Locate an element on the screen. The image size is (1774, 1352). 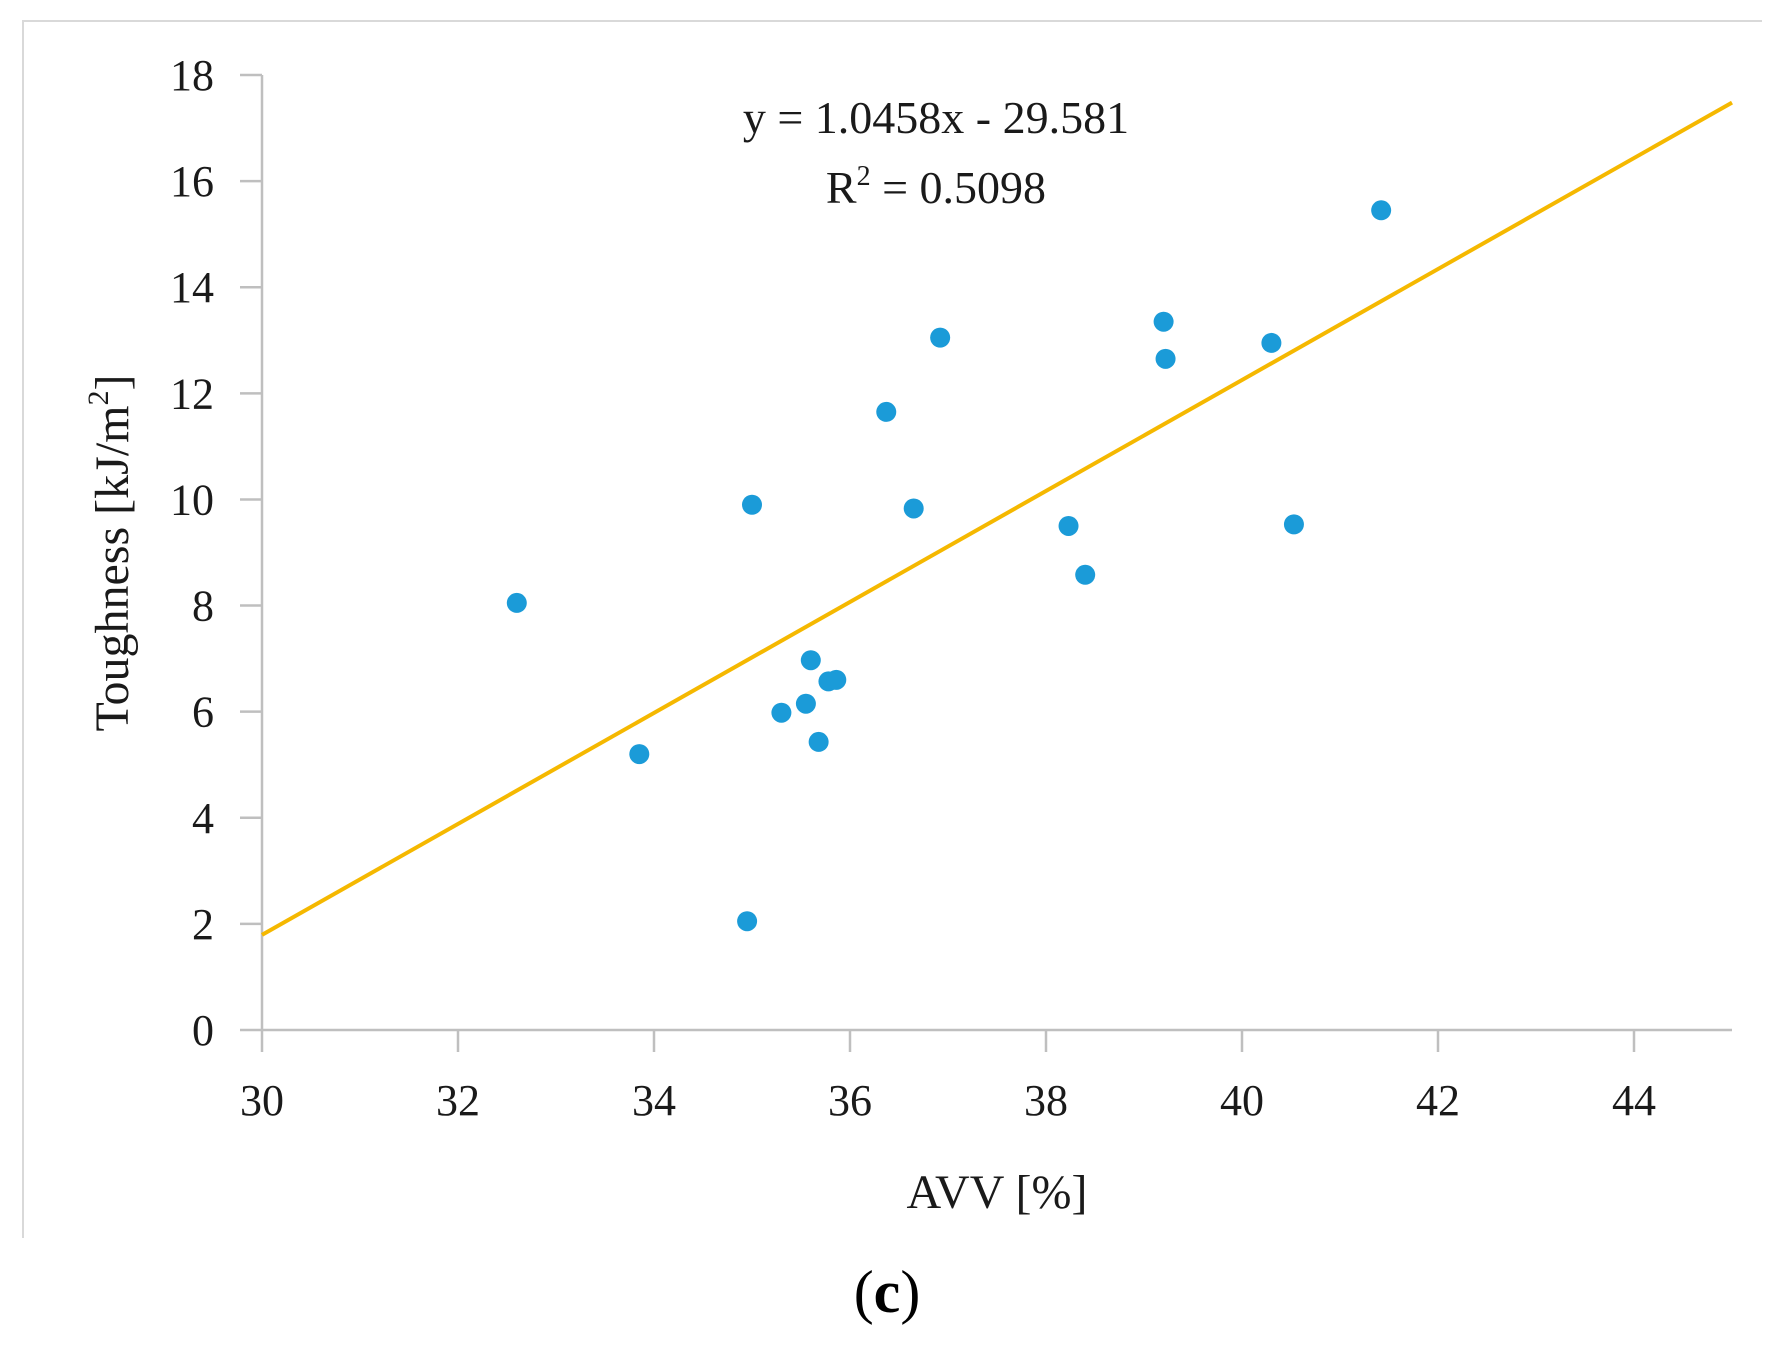
y-axis-title-end: ] is located at coordinates (112, 383).